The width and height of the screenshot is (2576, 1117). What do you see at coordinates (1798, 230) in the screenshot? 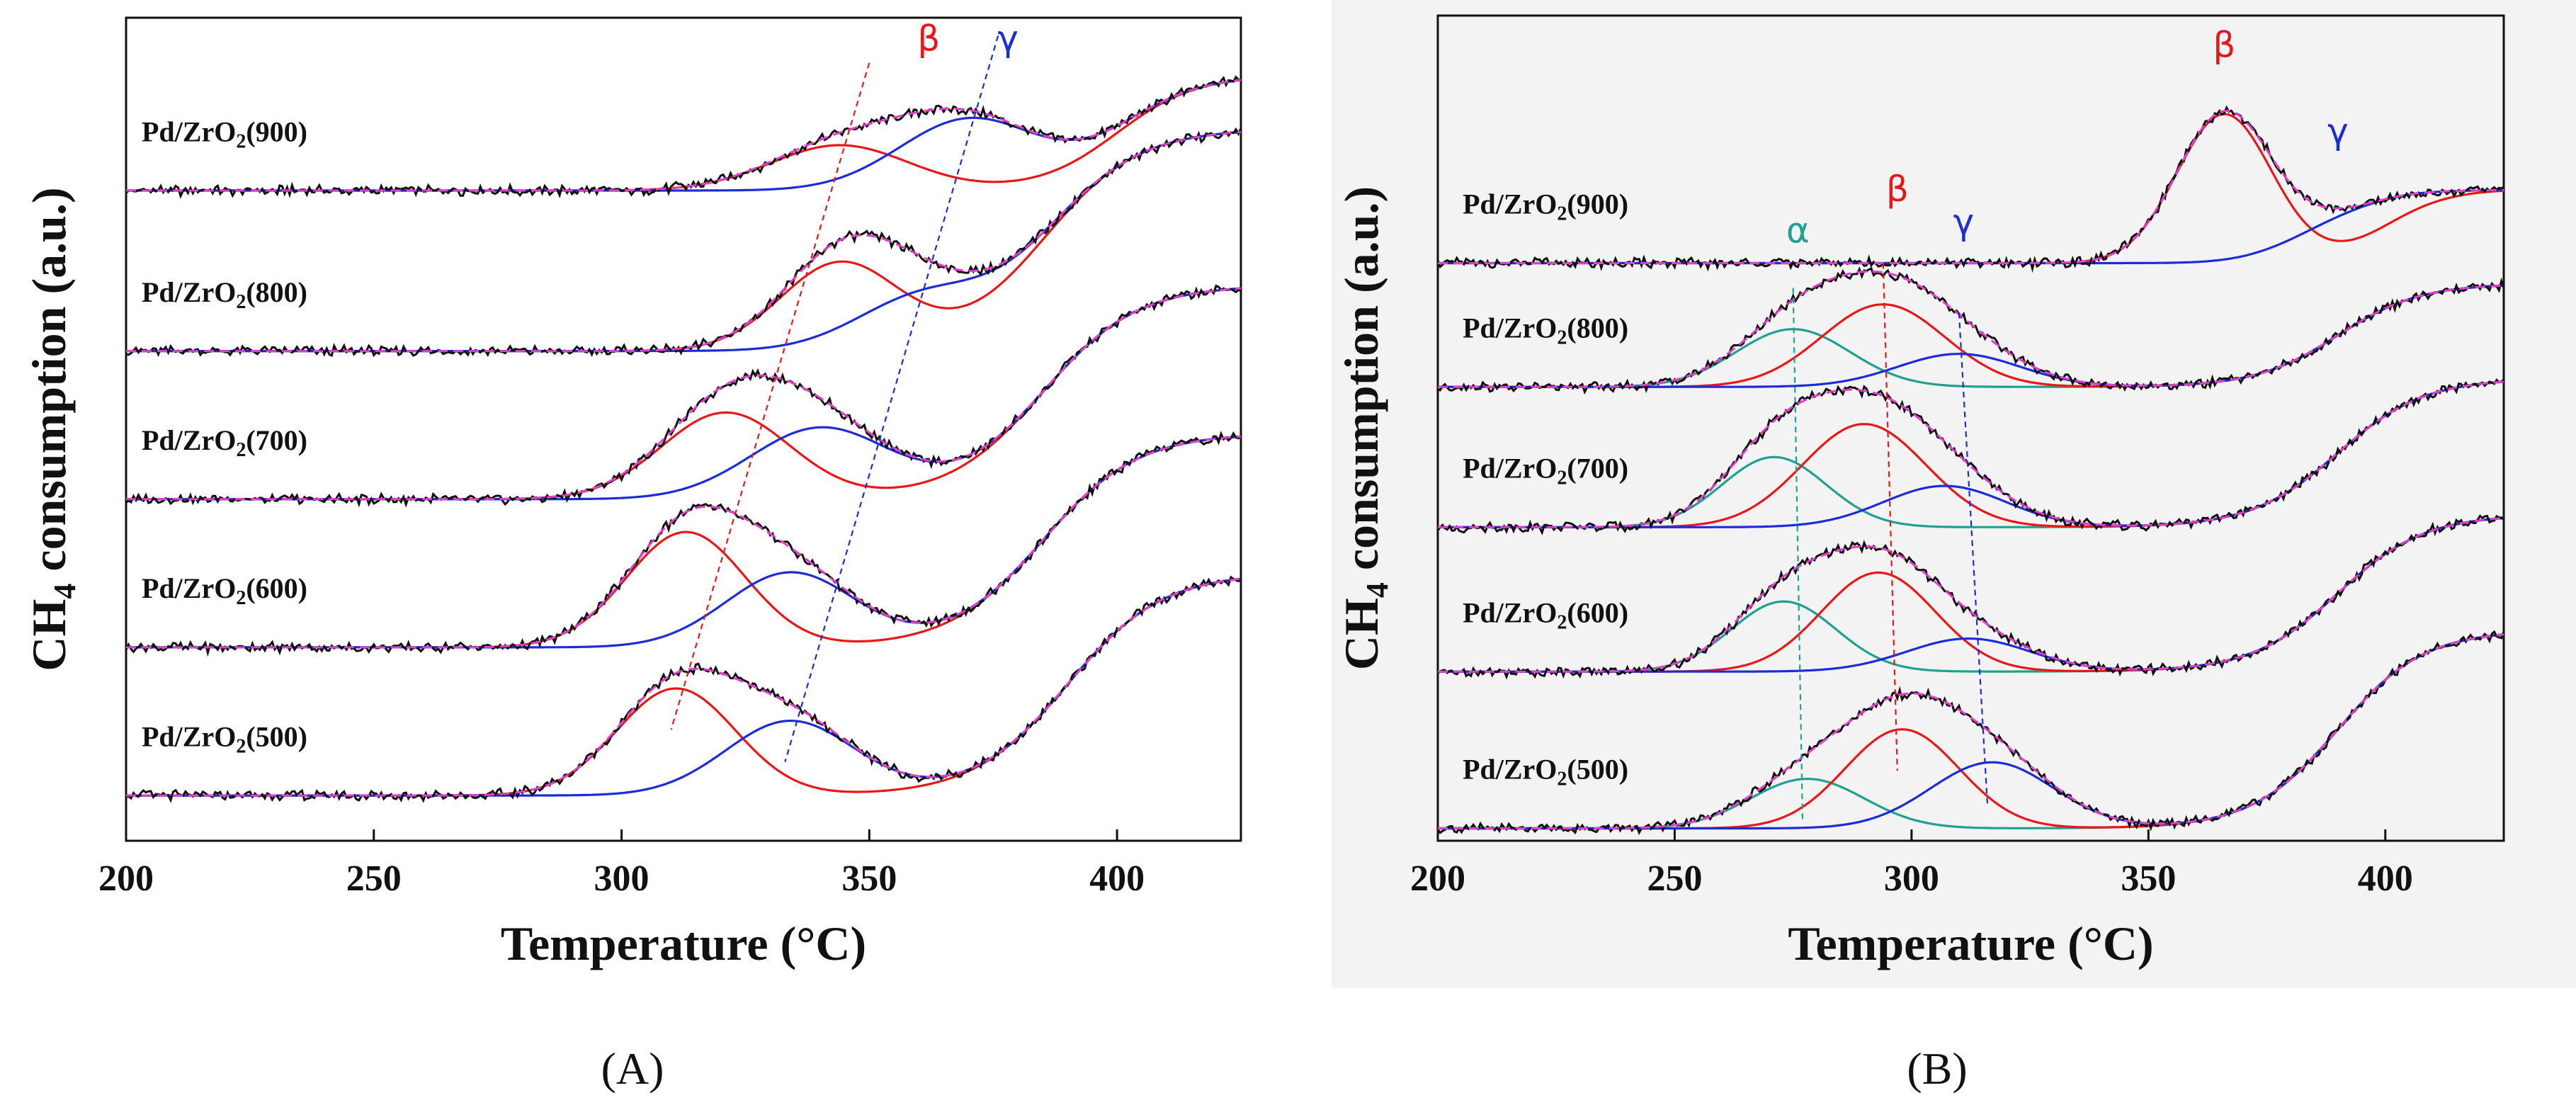
I see `alpha-peak-label: α` at bounding box center [1798, 230].